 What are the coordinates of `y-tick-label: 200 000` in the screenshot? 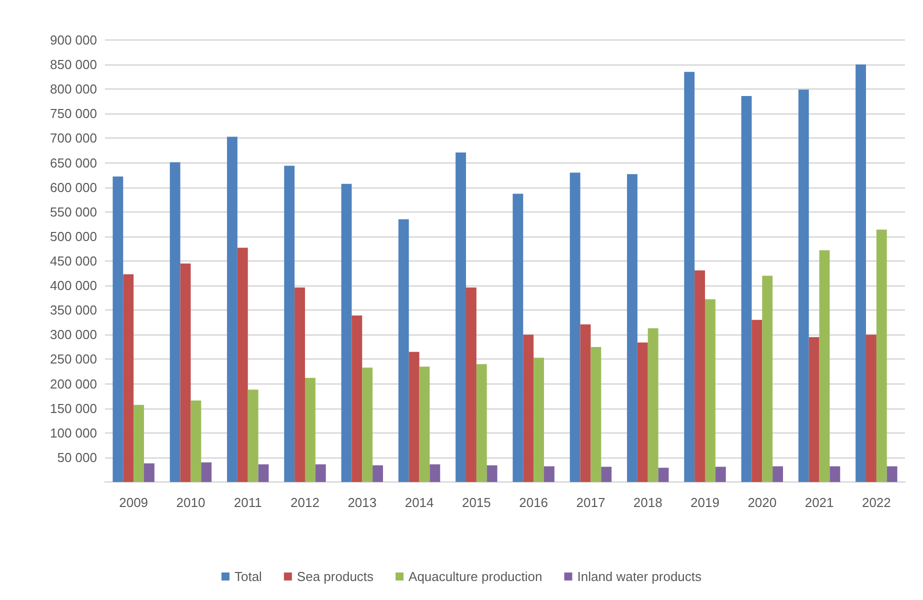 It's located at (73, 384).